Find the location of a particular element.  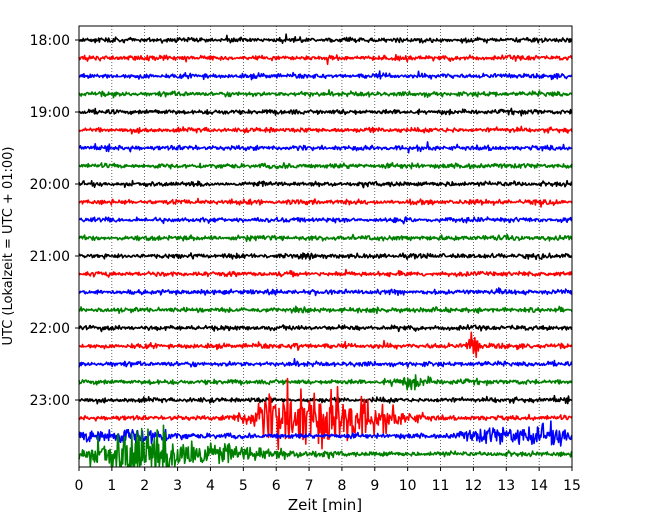

y-tick-label-5: 23:00 is located at coordinates (50, 401).